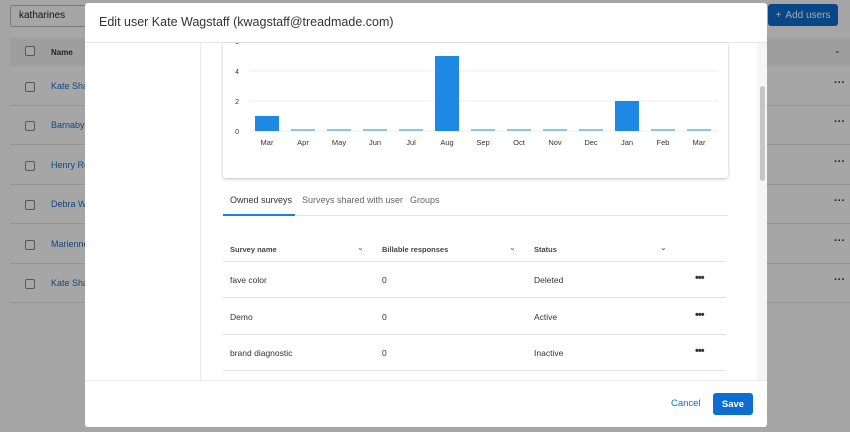  Describe the element at coordinates (68, 125) in the screenshot. I see `user-name-link: Barnaby` at that location.